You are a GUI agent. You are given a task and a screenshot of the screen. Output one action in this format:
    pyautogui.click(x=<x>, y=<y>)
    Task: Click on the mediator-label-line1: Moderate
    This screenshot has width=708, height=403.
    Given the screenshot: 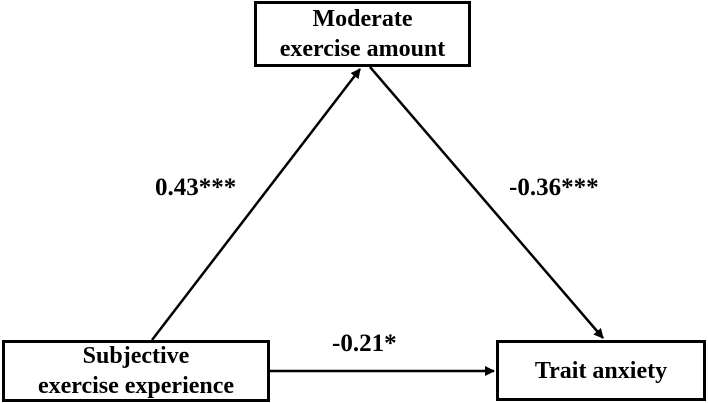 What is the action you would take?
    pyautogui.click(x=362, y=19)
    